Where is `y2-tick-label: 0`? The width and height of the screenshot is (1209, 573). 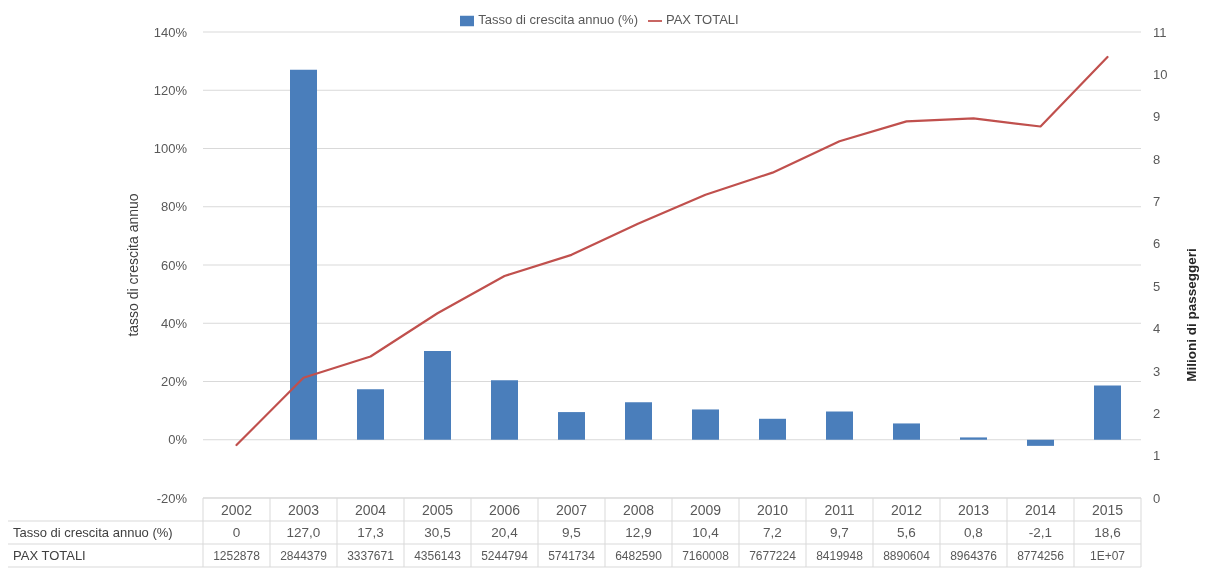 y2-tick-label: 0 is located at coordinates (1157, 498).